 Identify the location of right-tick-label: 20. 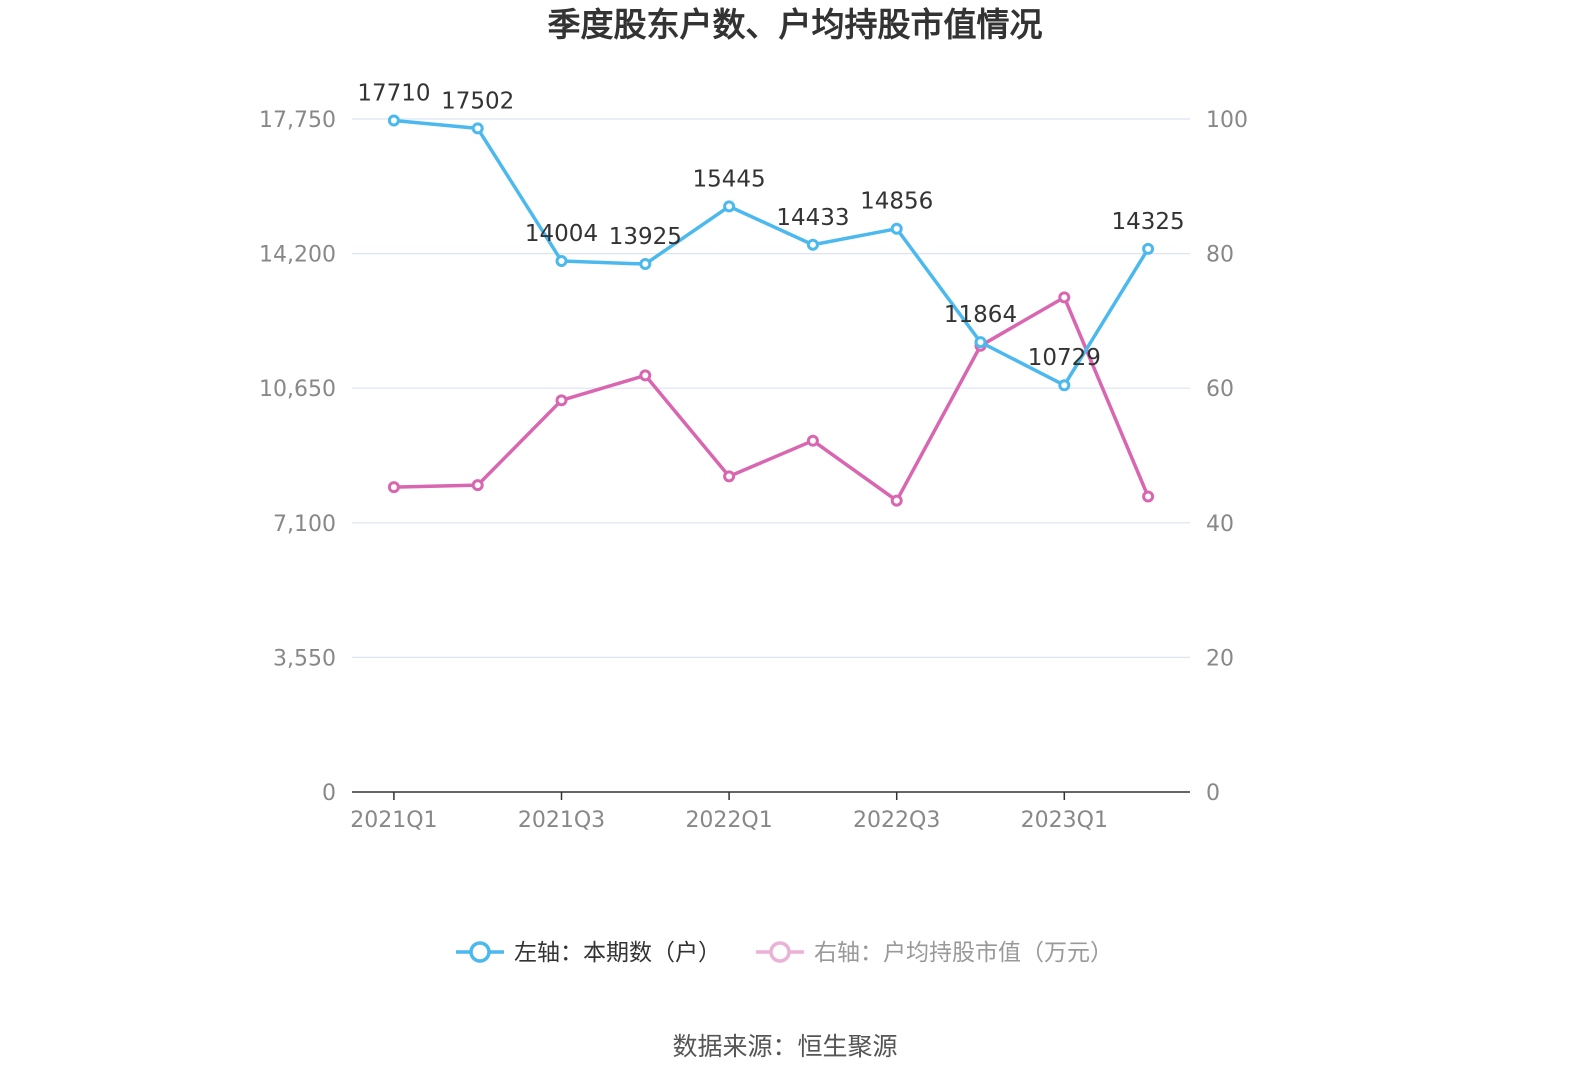
(1220, 658).